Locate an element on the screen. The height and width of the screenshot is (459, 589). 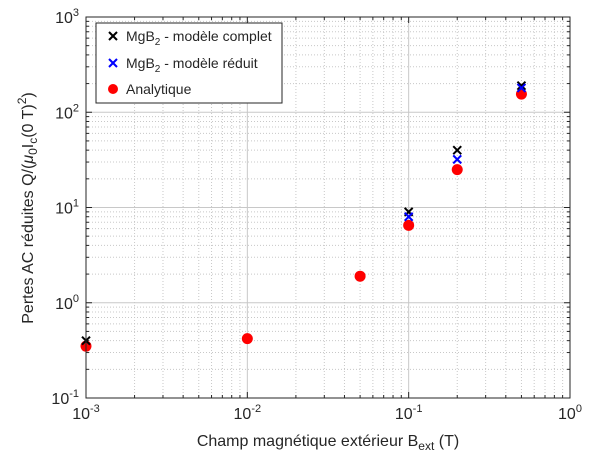
legend-entry-complet: MgB2 - modèle complet is located at coordinates (190, 38).